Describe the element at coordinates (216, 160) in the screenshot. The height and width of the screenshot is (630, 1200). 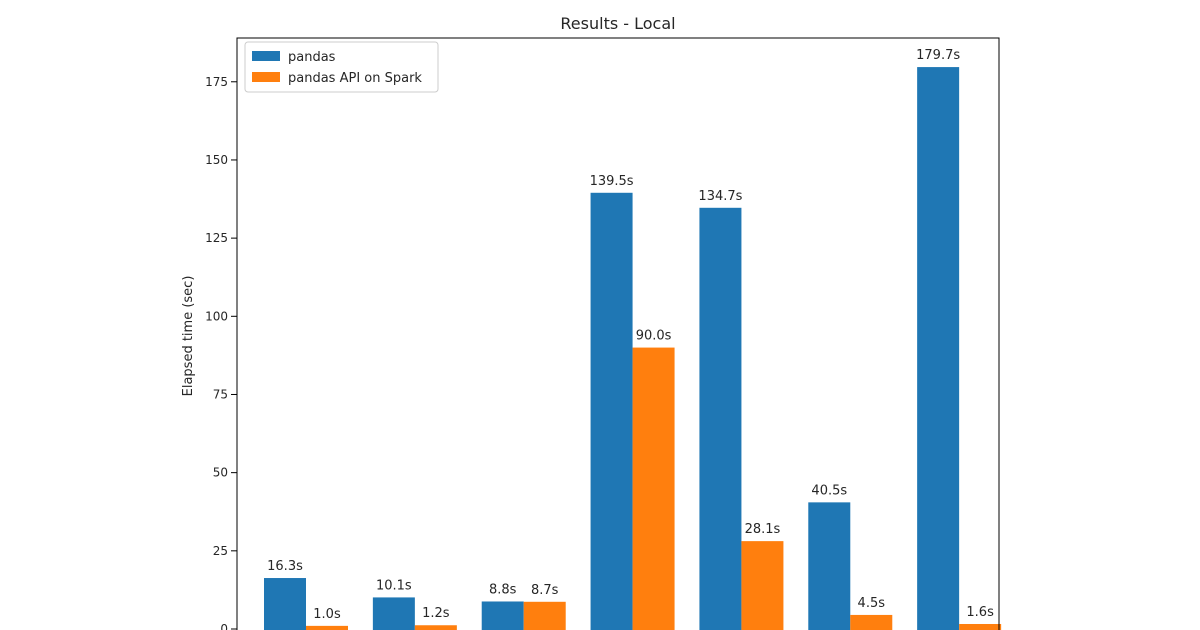
I see `y-tick-label: 150` at that location.